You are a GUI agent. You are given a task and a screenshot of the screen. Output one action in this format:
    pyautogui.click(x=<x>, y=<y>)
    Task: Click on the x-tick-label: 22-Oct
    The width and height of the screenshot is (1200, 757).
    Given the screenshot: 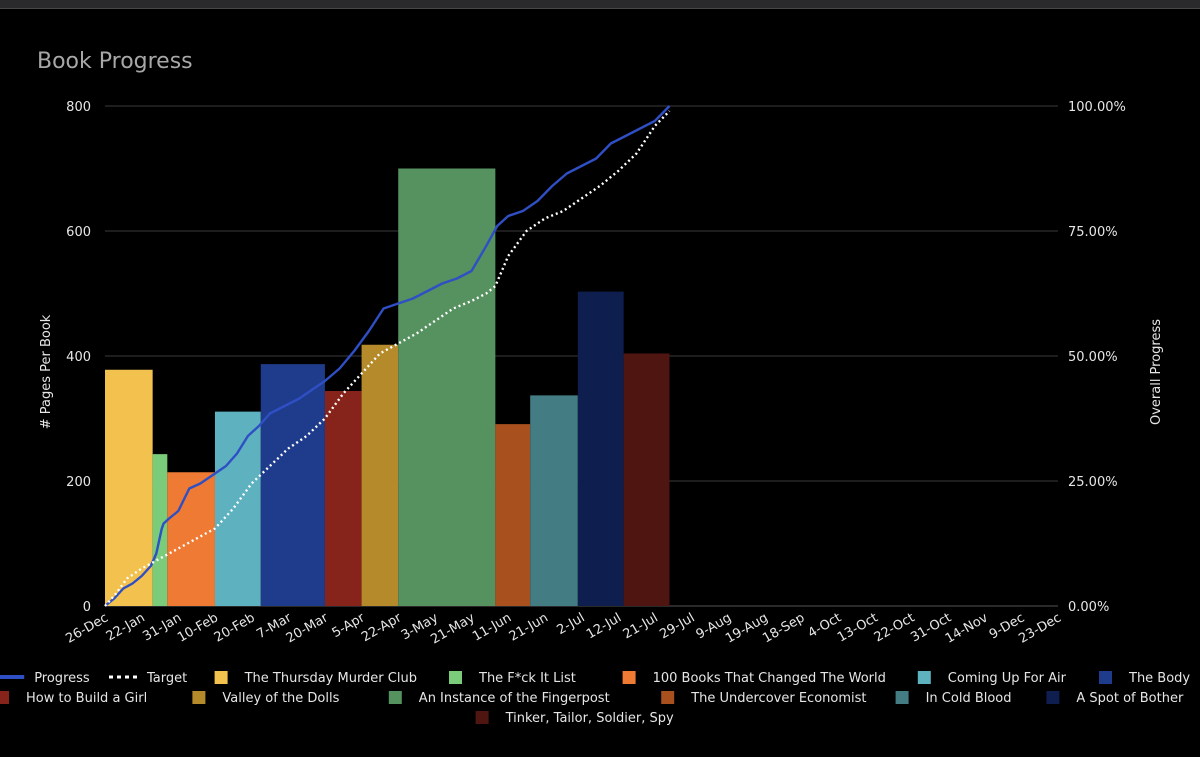 What is the action you would take?
    pyautogui.click(x=895, y=627)
    